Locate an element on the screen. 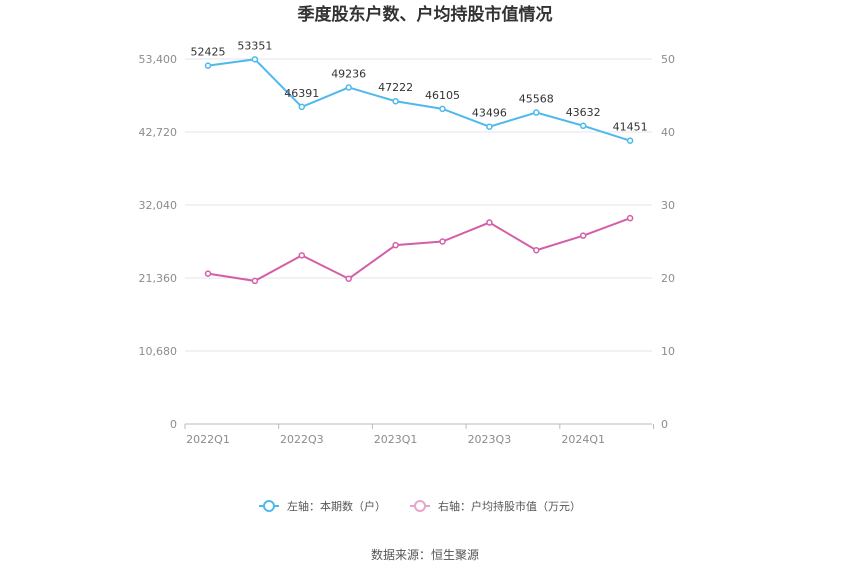 The width and height of the screenshot is (850, 575). data-label: 43632 is located at coordinates (583, 112).